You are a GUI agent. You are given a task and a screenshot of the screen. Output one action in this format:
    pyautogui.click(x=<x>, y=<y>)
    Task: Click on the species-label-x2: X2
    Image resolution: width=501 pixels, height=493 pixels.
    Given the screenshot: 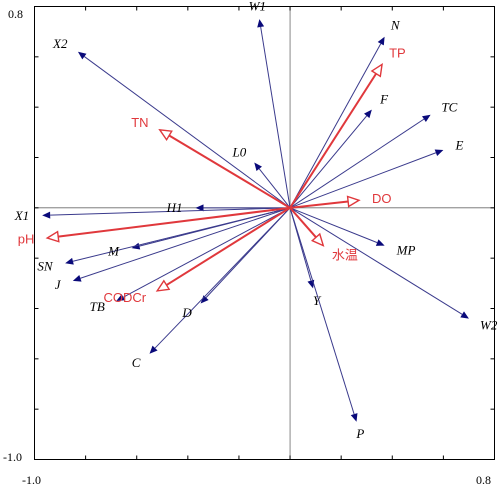 What is the action you would take?
    pyautogui.click(x=60, y=43)
    